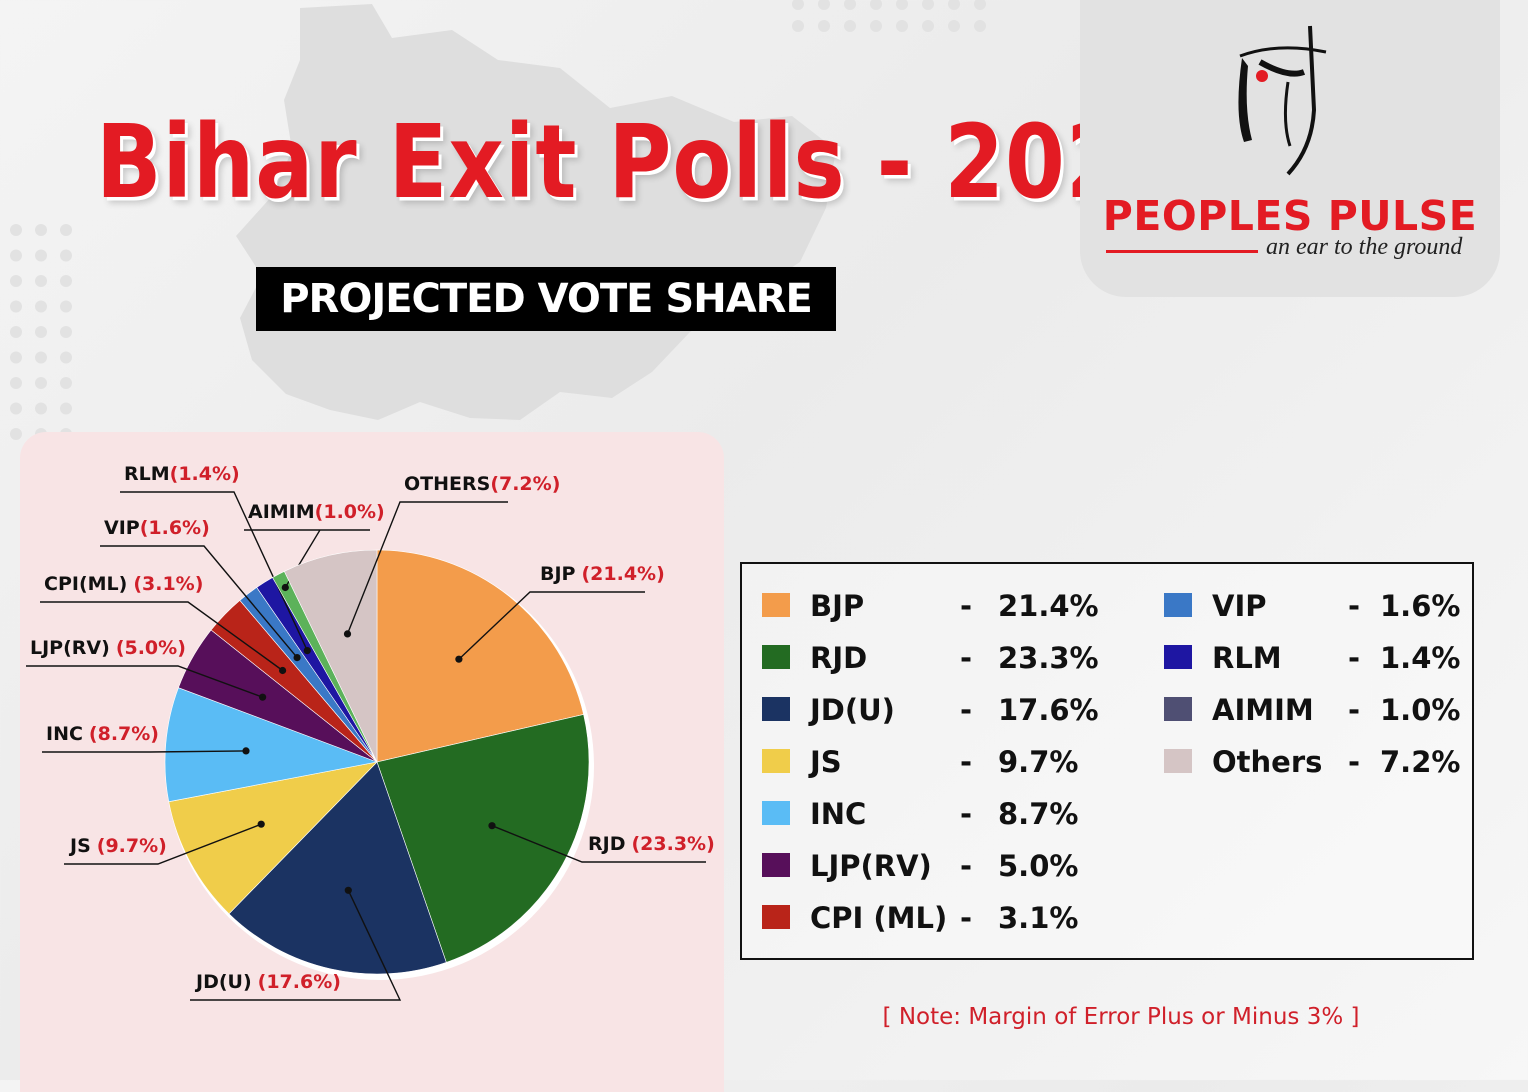 Image resolution: width=1528 pixels, height=1092 pixels. What do you see at coordinates (447, 484) in the screenshot?
I see `slice-label-name: OTHERS` at bounding box center [447, 484].